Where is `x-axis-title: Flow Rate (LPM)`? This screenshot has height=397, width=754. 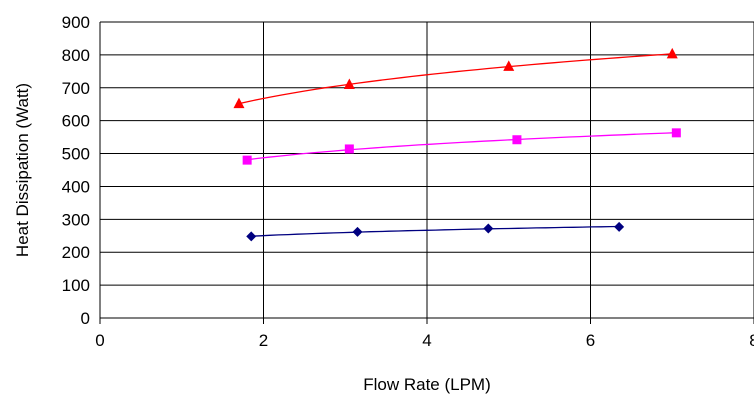 x-axis-title: Flow Rate (LPM) is located at coordinates (427, 384).